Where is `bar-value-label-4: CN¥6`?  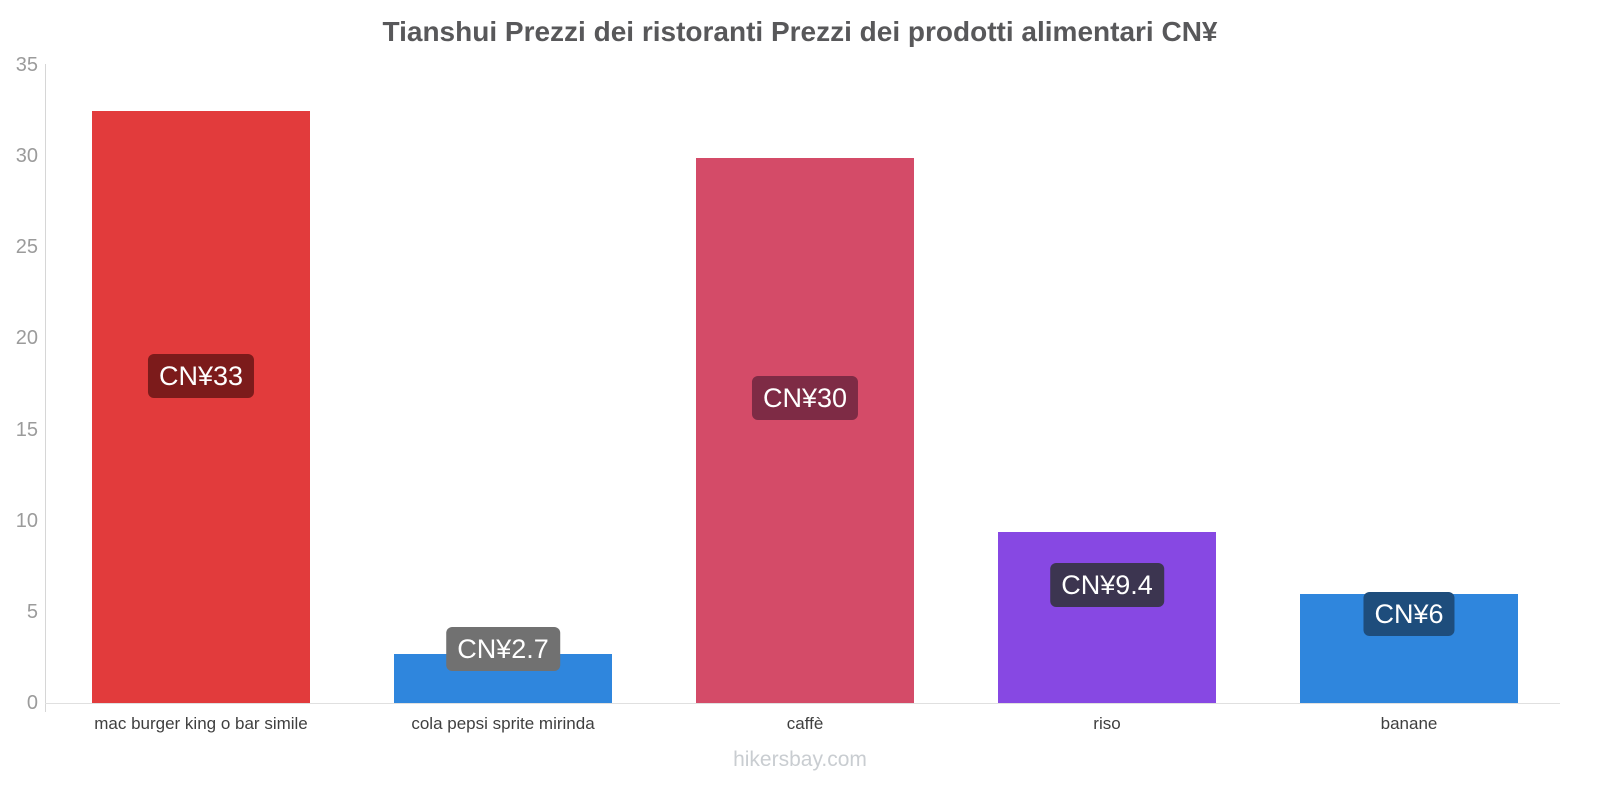 bar-value-label-4: CN¥6 is located at coordinates (1409, 614).